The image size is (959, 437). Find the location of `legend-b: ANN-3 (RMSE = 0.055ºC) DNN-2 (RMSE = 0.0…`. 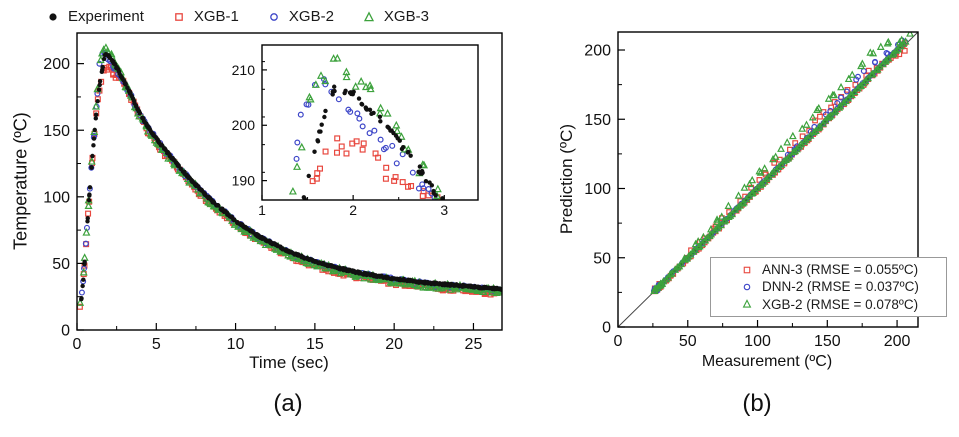

legend-b: ANN-3 (RMSE = 0.055ºC) DNN-2 (RMSE = 0.0… is located at coordinates (828, 287).